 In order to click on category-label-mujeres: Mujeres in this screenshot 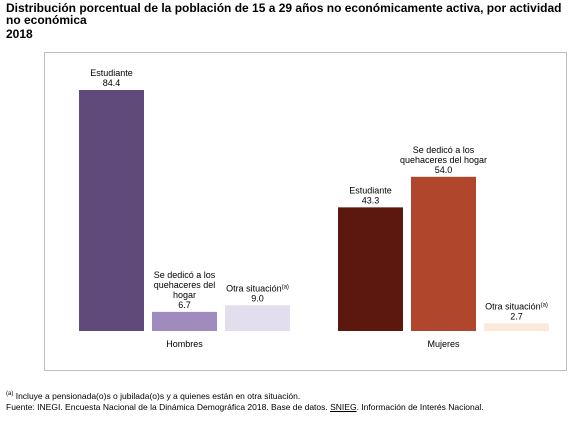, I will do `click(443, 344)`.